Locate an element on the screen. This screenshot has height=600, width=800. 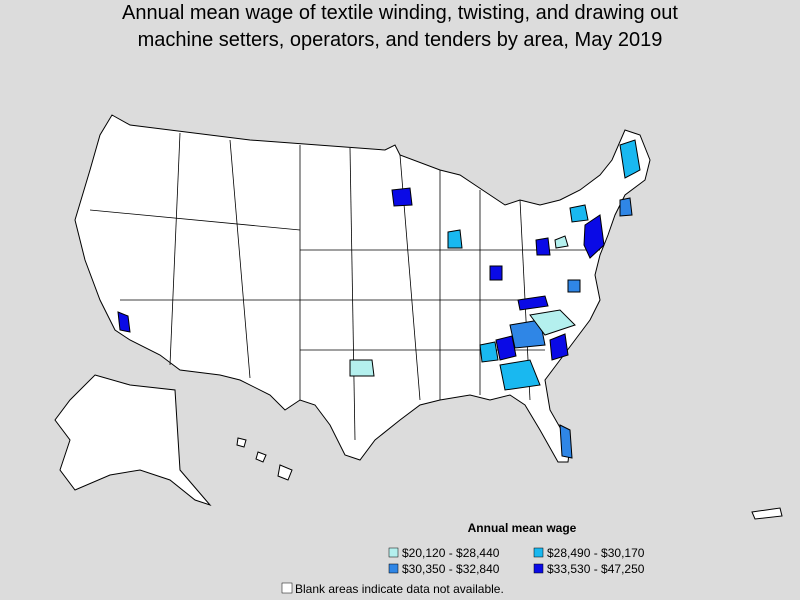
alaska is located at coordinates (133, 440).